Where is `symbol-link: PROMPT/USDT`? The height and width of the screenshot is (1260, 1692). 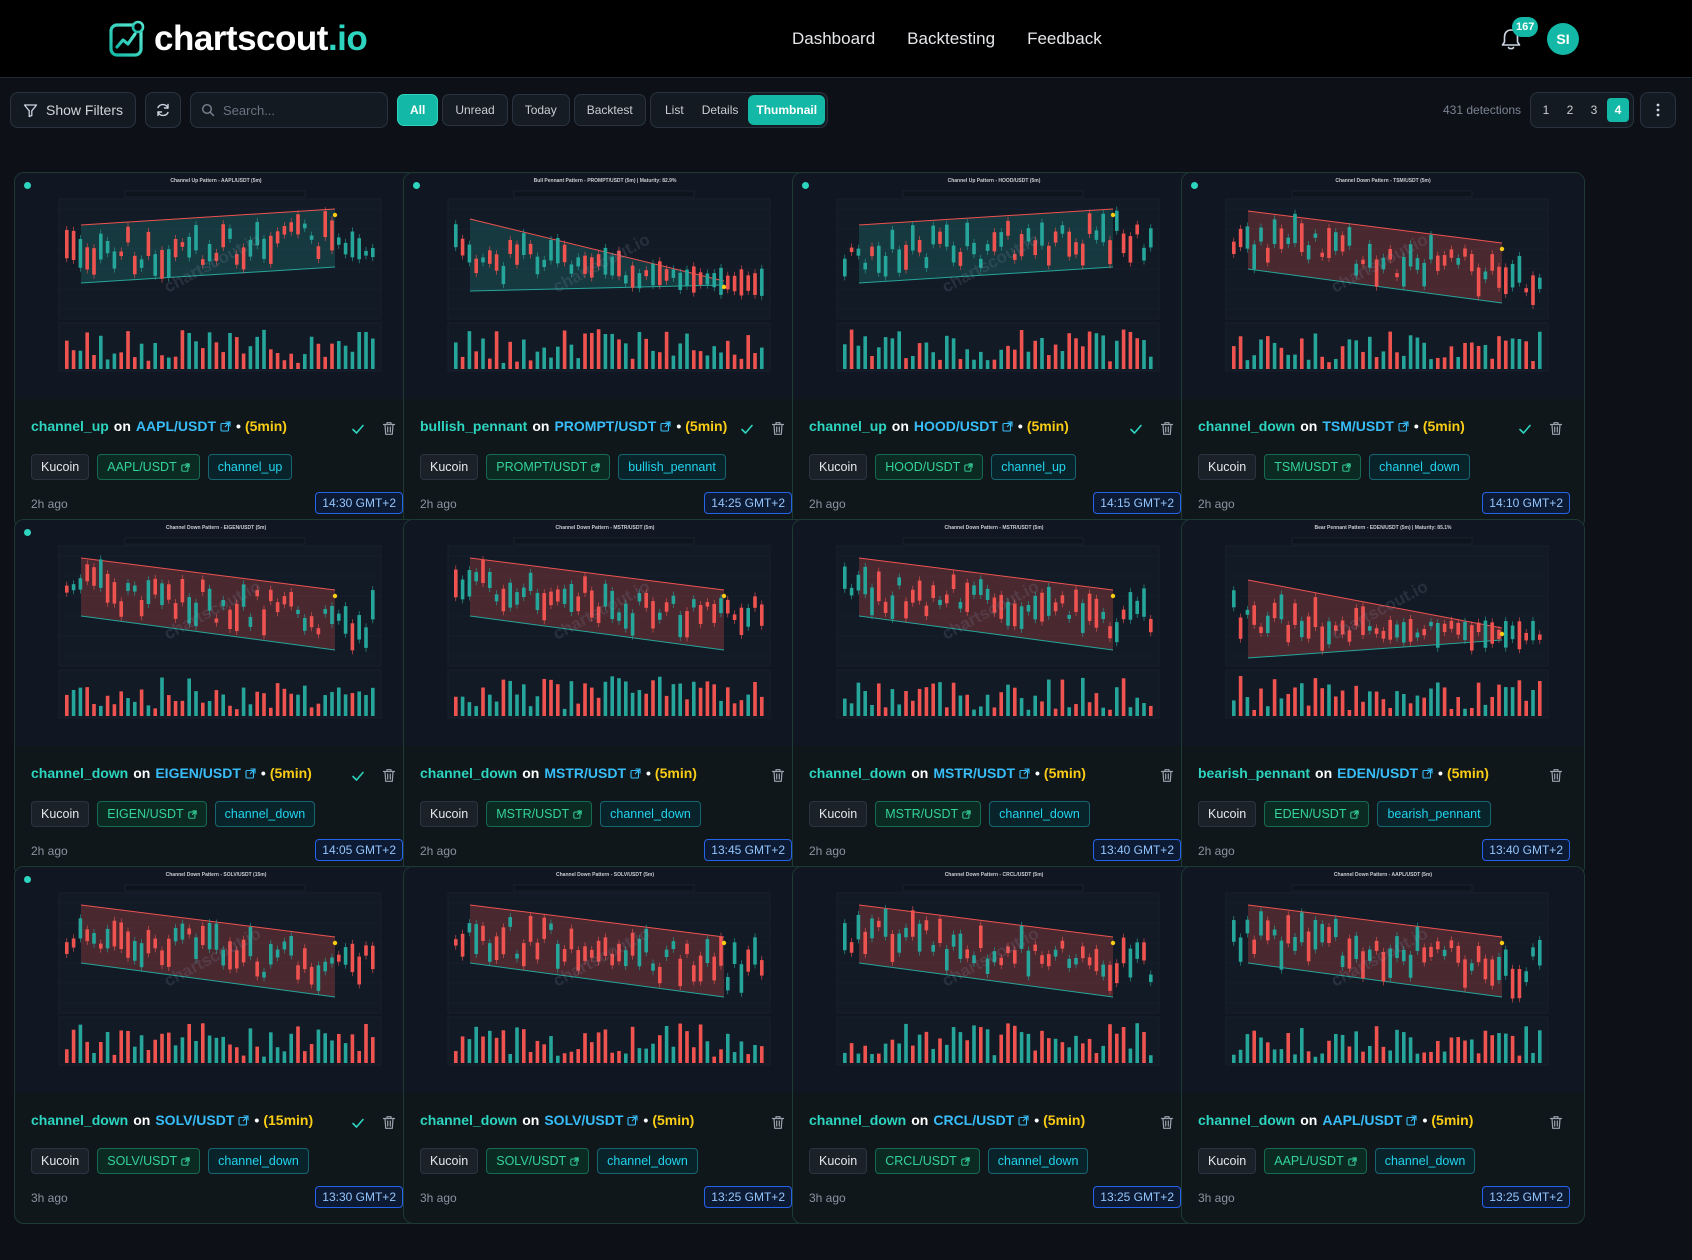
symbol-link: PROMPT/USDT is located at coordinates (605, 426).